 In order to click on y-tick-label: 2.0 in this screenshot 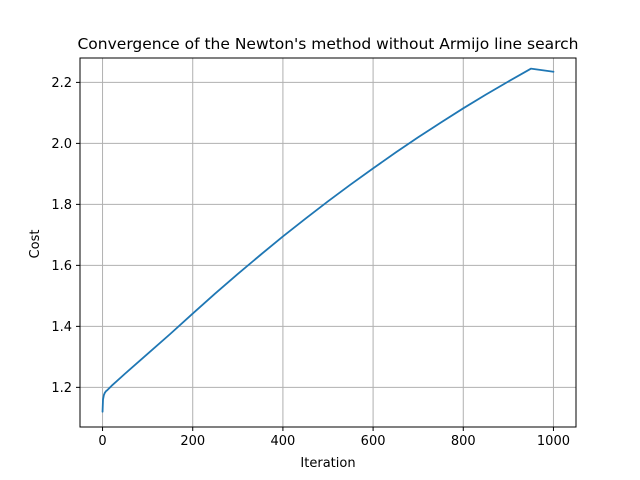, I will do `click(61, 144)`.